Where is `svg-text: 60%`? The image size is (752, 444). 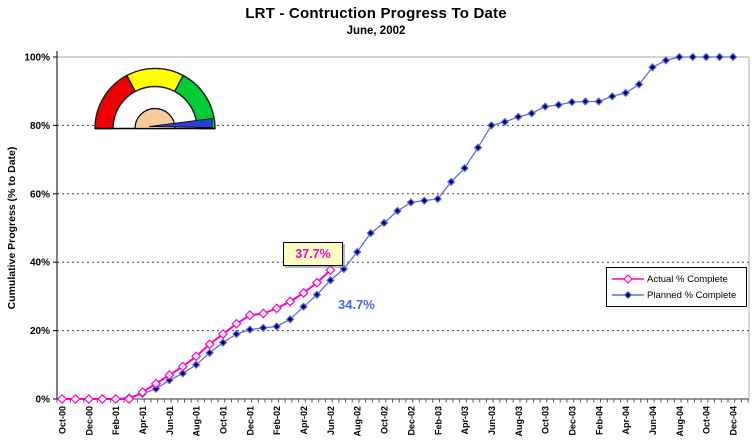 svg-text: 60% is located at coordinates (40, 194).